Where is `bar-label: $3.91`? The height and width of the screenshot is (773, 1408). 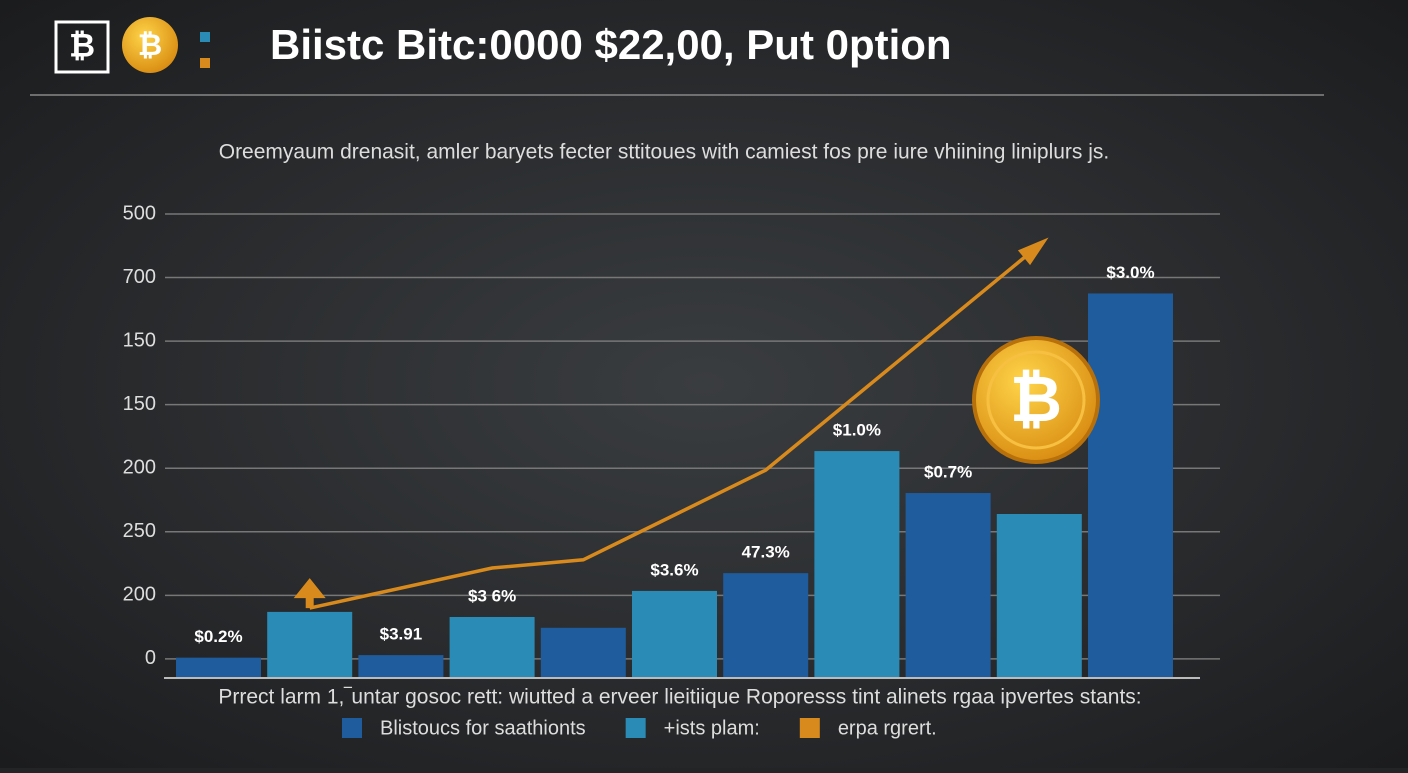
bar-label: $3.91 is located at coordinates (401, 634).